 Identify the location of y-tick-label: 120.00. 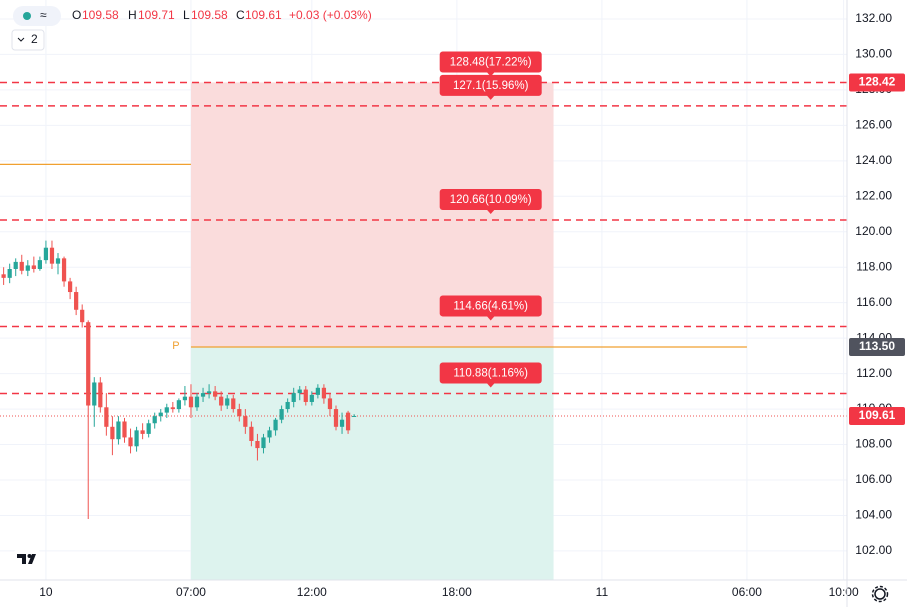
(873, 231).